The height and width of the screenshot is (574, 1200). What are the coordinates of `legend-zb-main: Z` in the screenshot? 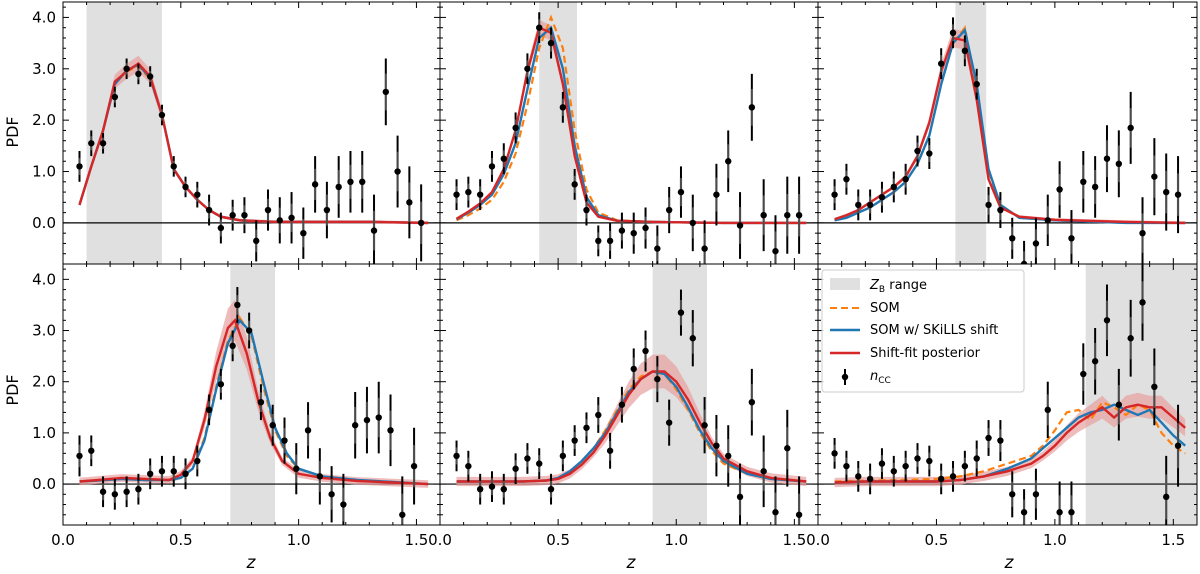 It's located at (874, 285).